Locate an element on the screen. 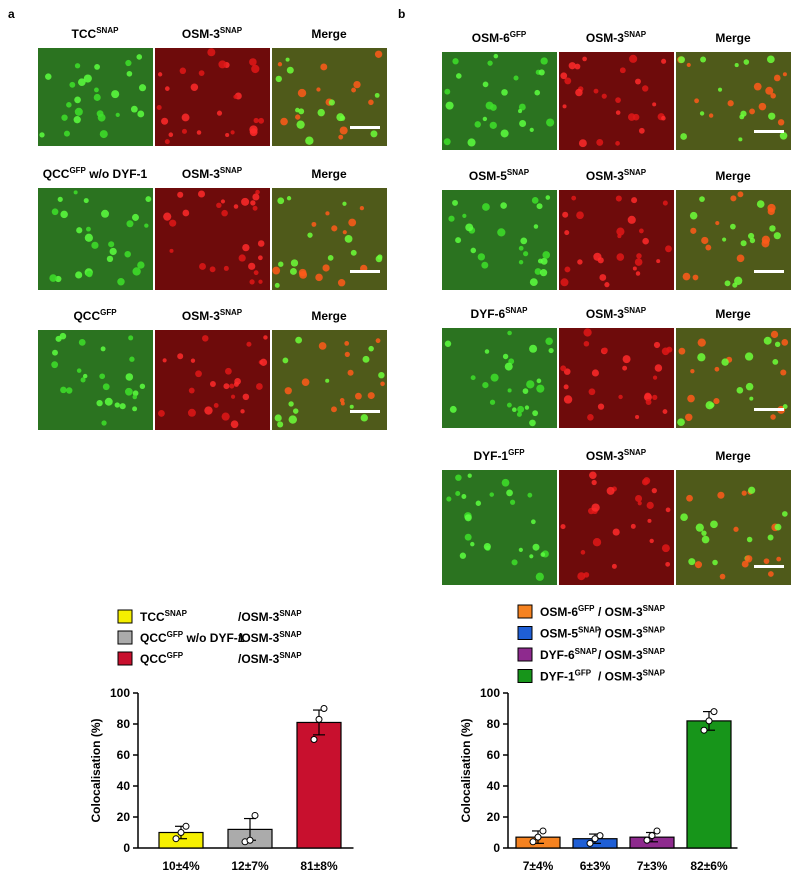 This screenshot has width=800, height=879. legend-label: DYF-6SNAP is located at coordinates (569, 654).